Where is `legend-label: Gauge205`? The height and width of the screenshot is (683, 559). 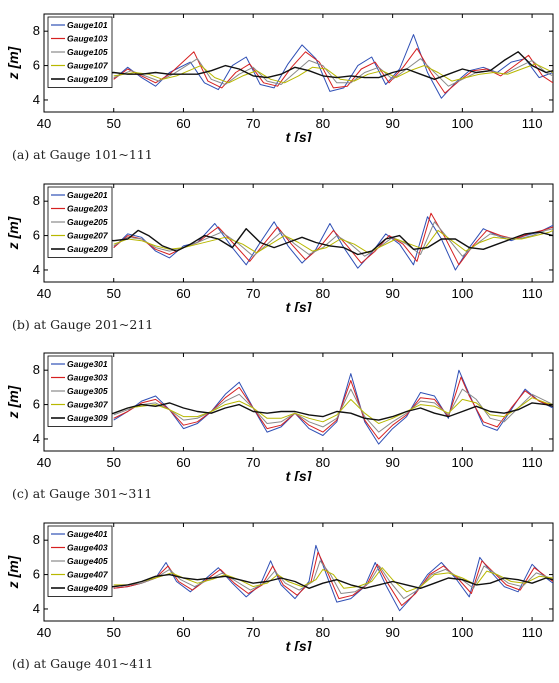
legend-label: Gauge205 is located at coordinates (87, 222).